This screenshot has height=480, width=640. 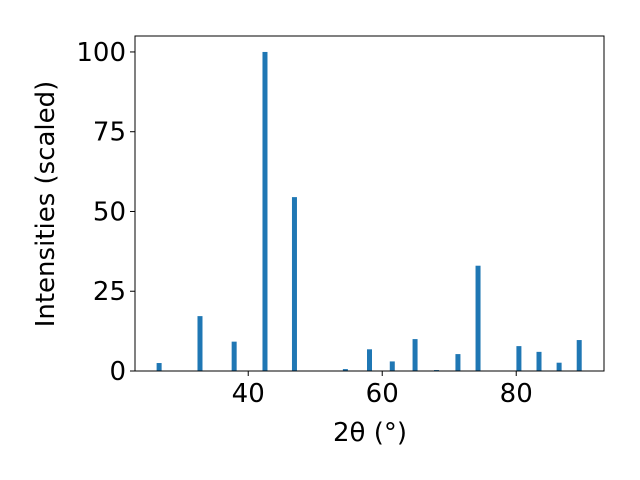 What do you see at coordinates (101, 53) in the screenshot?
I see `y-tick-label: 100` at bounding box center [101, 53].